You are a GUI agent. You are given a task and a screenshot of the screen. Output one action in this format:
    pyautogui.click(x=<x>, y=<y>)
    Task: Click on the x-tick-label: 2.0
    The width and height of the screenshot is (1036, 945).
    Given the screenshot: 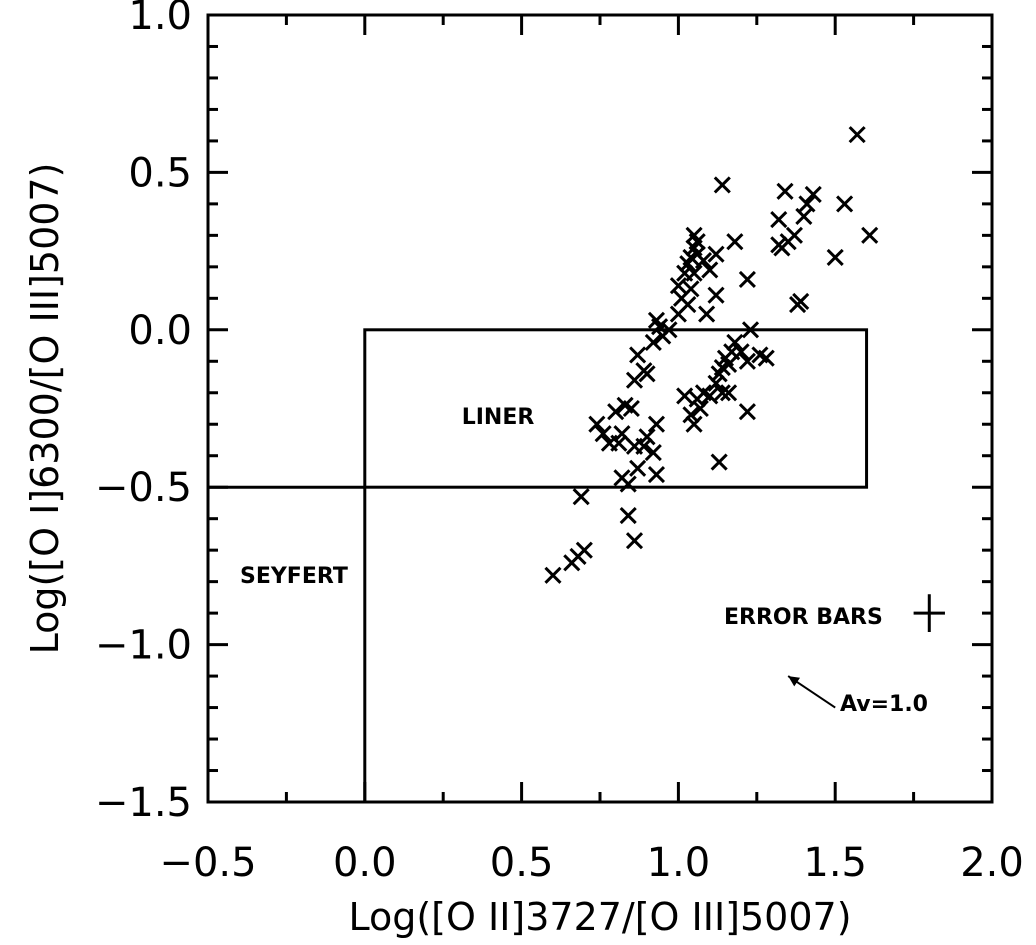 What is the action you would take?
    pyautogui.click(x=992, y=863)
    